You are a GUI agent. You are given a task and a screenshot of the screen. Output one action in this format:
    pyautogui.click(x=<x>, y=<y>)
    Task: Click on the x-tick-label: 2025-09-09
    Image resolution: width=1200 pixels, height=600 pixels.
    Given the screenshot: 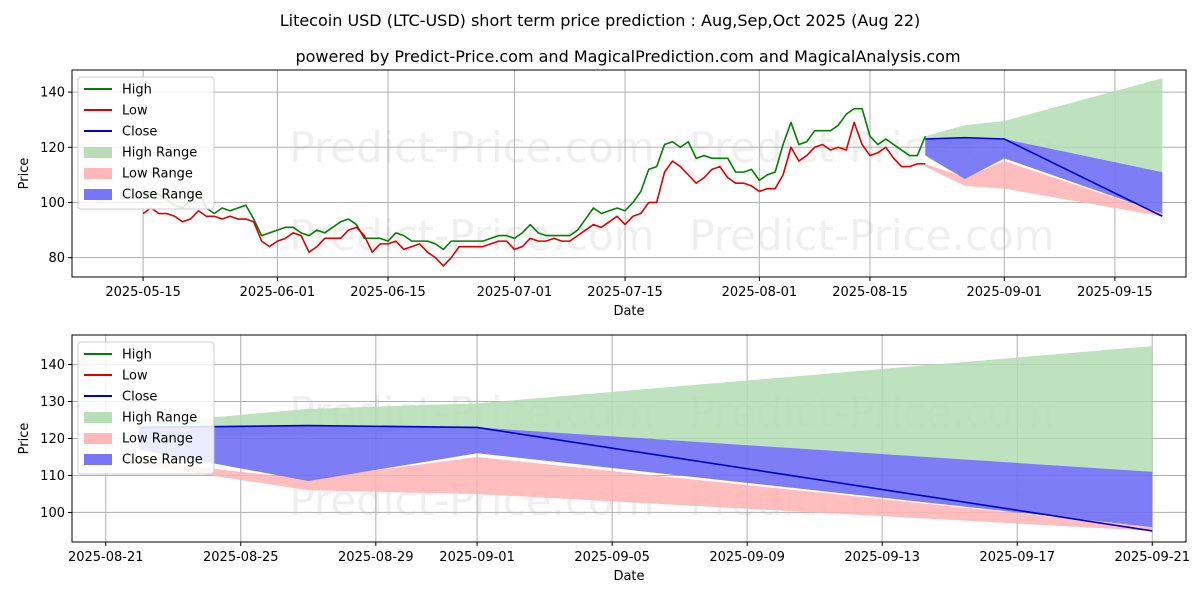 What is the action you would take?
    pyautogui.click(x=747, y=557)
    